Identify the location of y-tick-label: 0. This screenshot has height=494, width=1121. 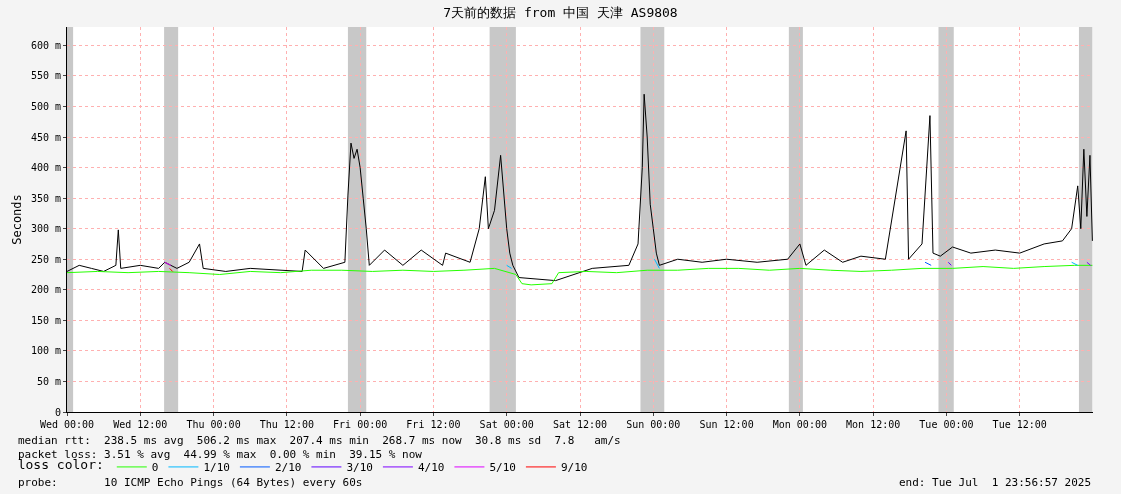
(57, 412).